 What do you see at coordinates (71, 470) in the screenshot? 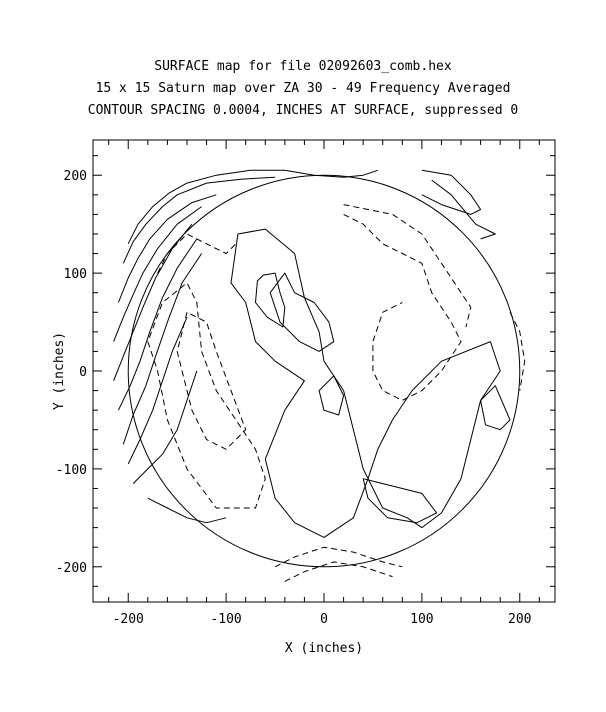
I see `y-tick-label: -100` at bounding box center [71, 470].